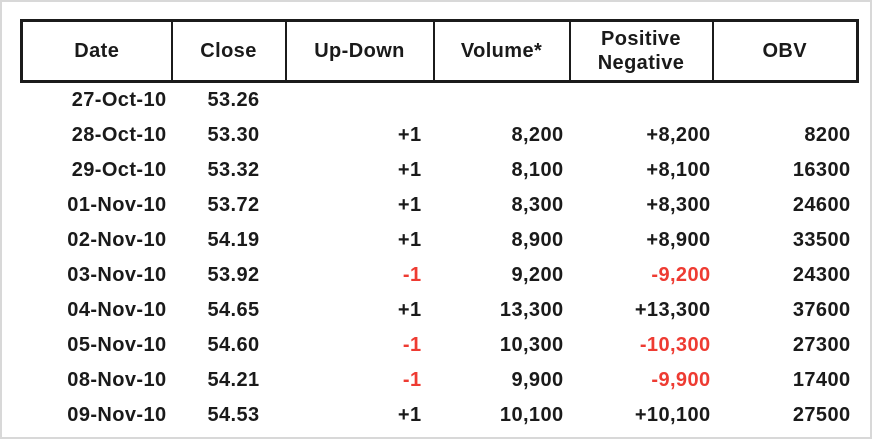 The width and height of the screenshot is (872, 439). I want to click on column-header-volume: Volume*, so click(501, 51).